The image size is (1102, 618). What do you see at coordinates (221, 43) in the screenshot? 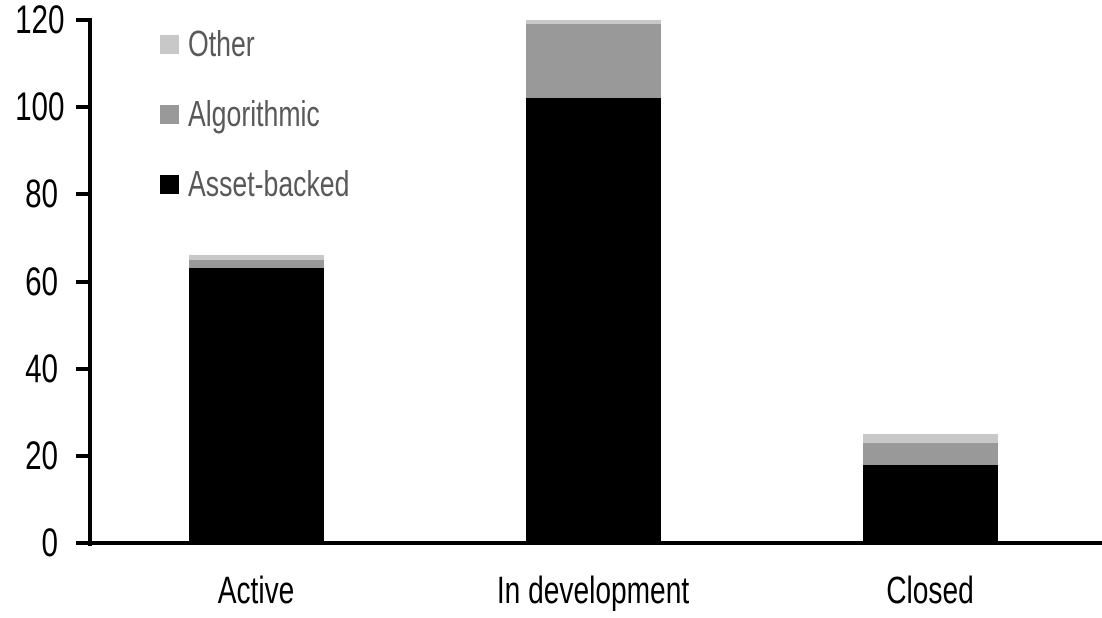
I see `legend-label-other: Other` at bounding box center [221, 43].